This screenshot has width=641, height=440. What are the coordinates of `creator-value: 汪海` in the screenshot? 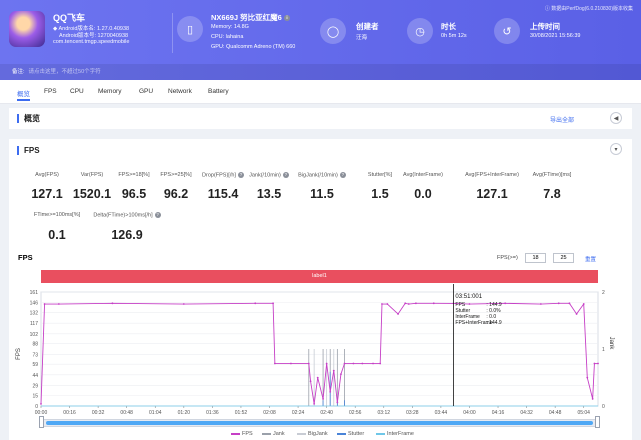 It's located at (362, 38).